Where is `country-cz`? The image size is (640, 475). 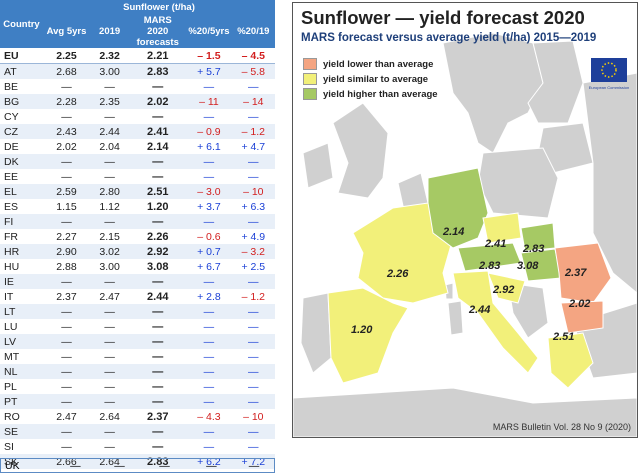 country-cz is located at coordinates (502, 228).